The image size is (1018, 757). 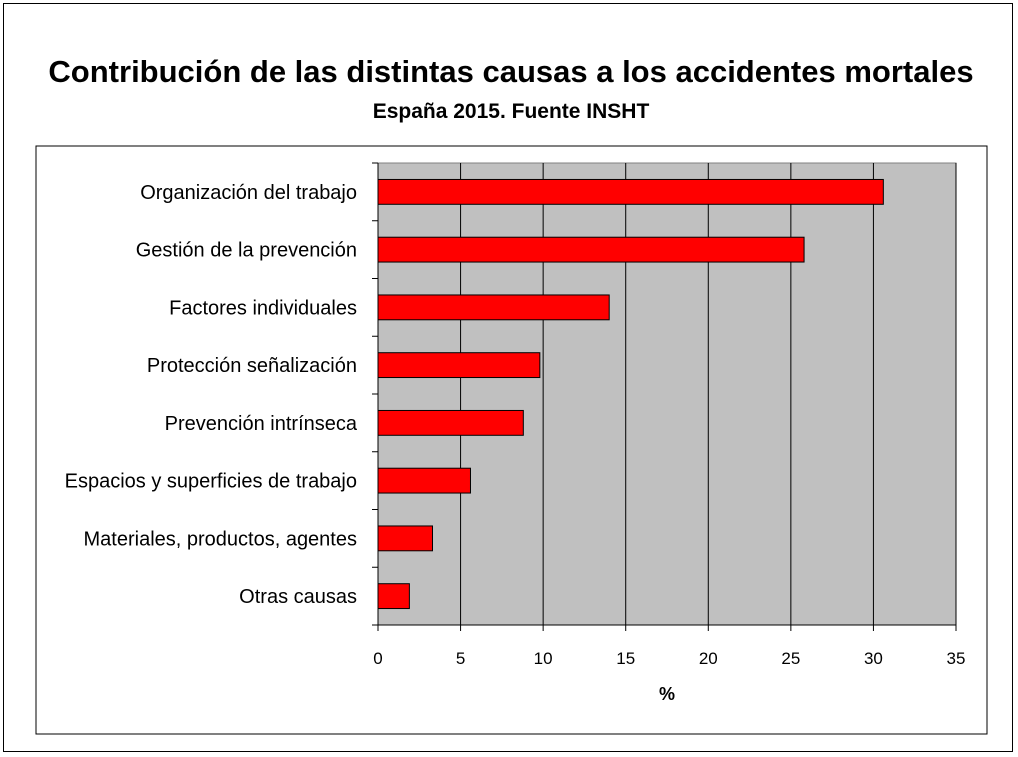 I want to click on x-tick-label: 35, so click(x=956, y=658).